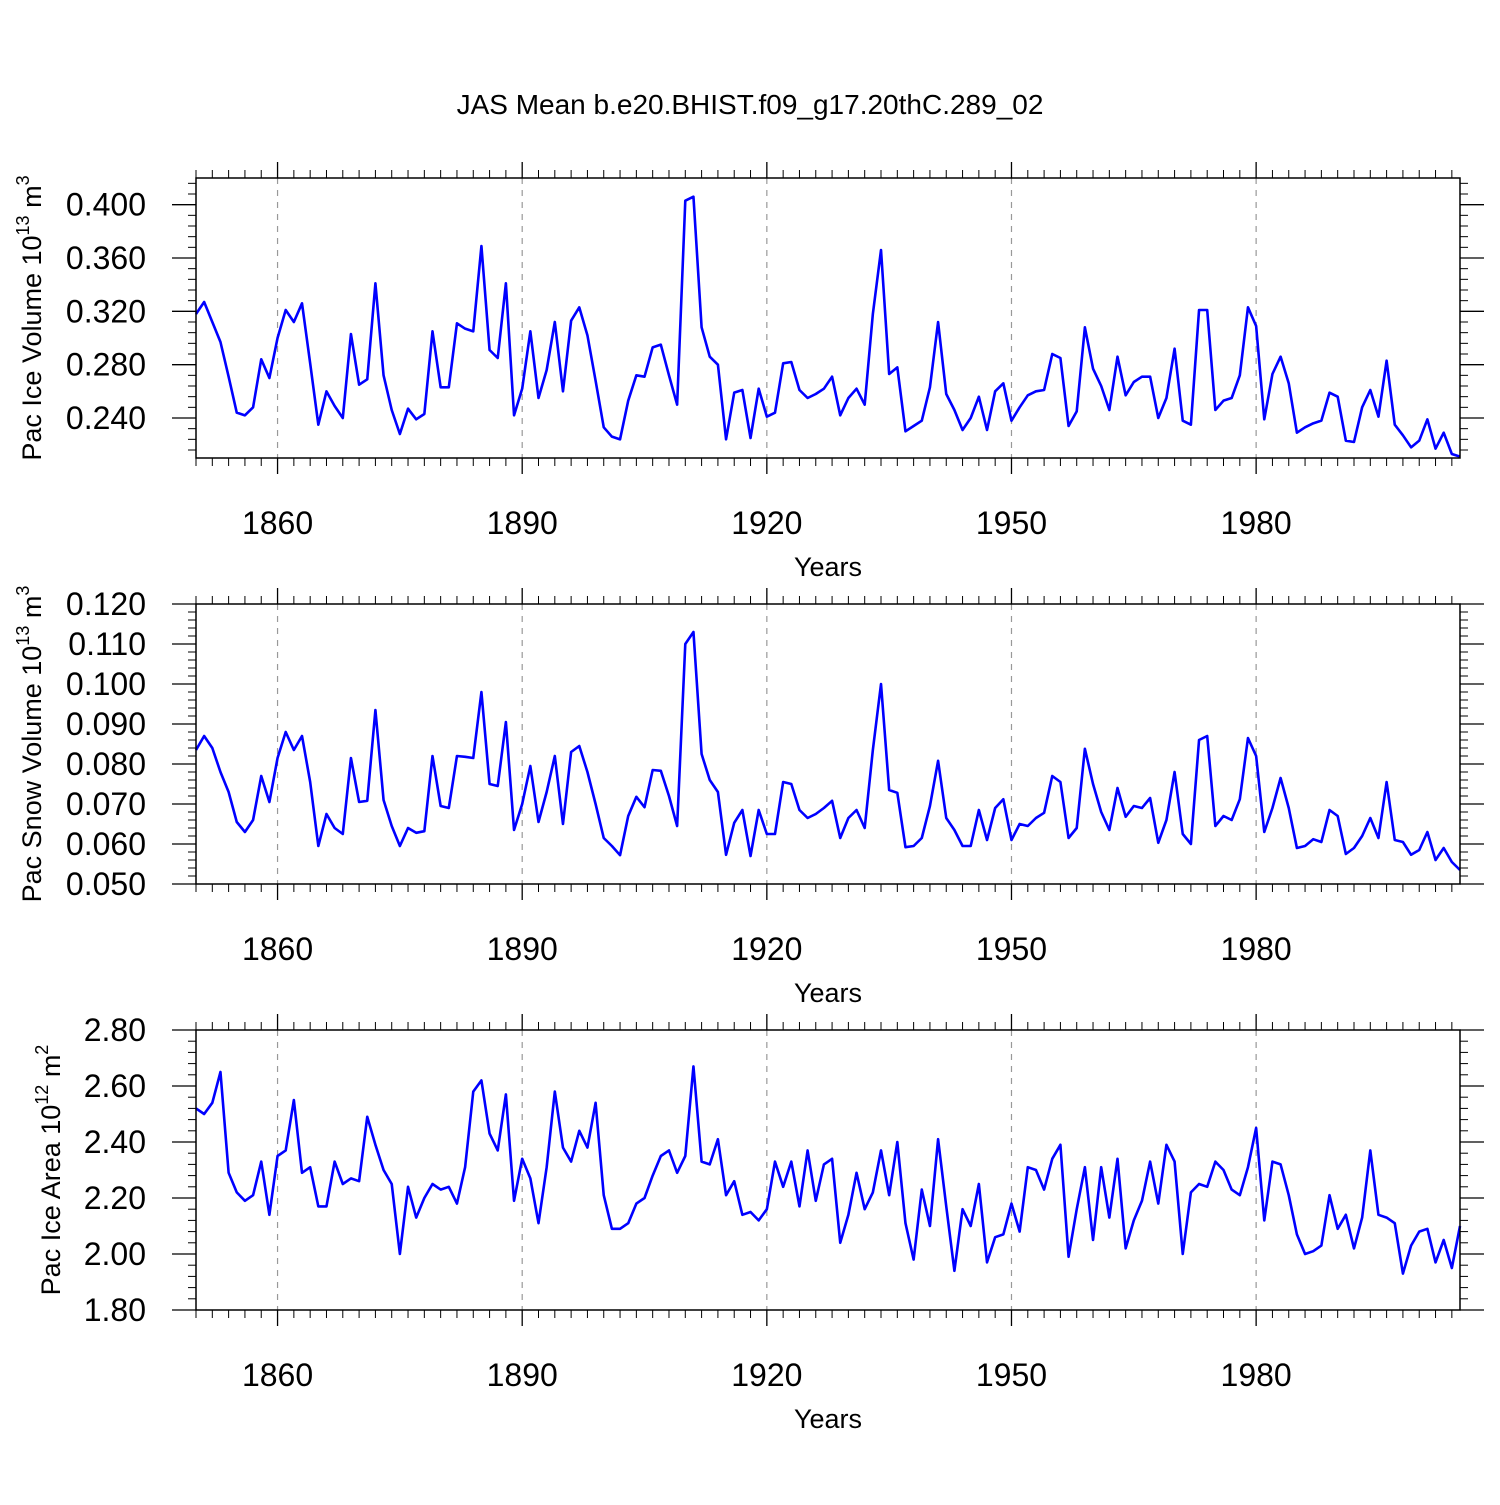 Image resolution: width=1500 pixels, height=1505 pixels. What do you see at coordinates (106, 365) in the screenshot?
I see `y-tick-label: 0.280` at bounding box center [106, 365].